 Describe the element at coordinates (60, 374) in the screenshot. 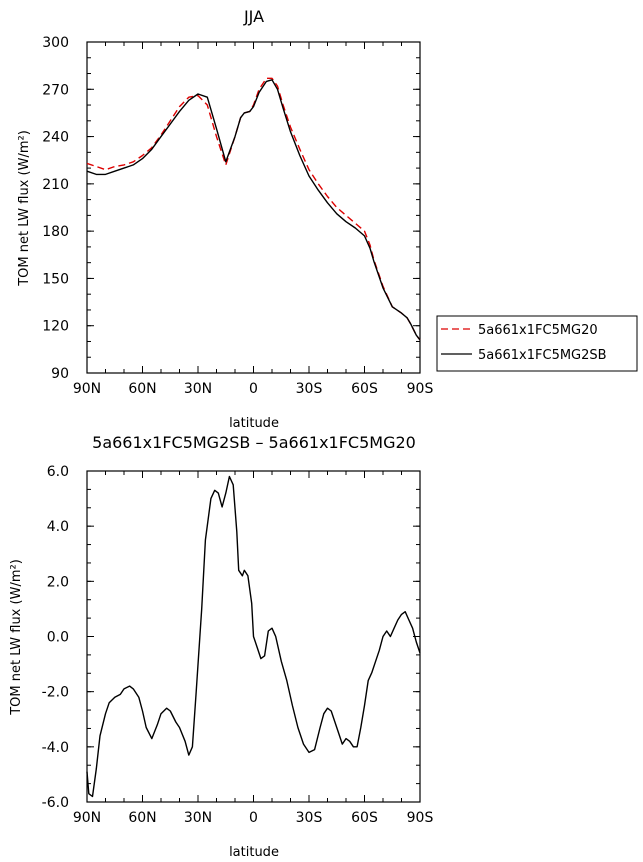

I see `top-y-tick-label: 90` at that location.